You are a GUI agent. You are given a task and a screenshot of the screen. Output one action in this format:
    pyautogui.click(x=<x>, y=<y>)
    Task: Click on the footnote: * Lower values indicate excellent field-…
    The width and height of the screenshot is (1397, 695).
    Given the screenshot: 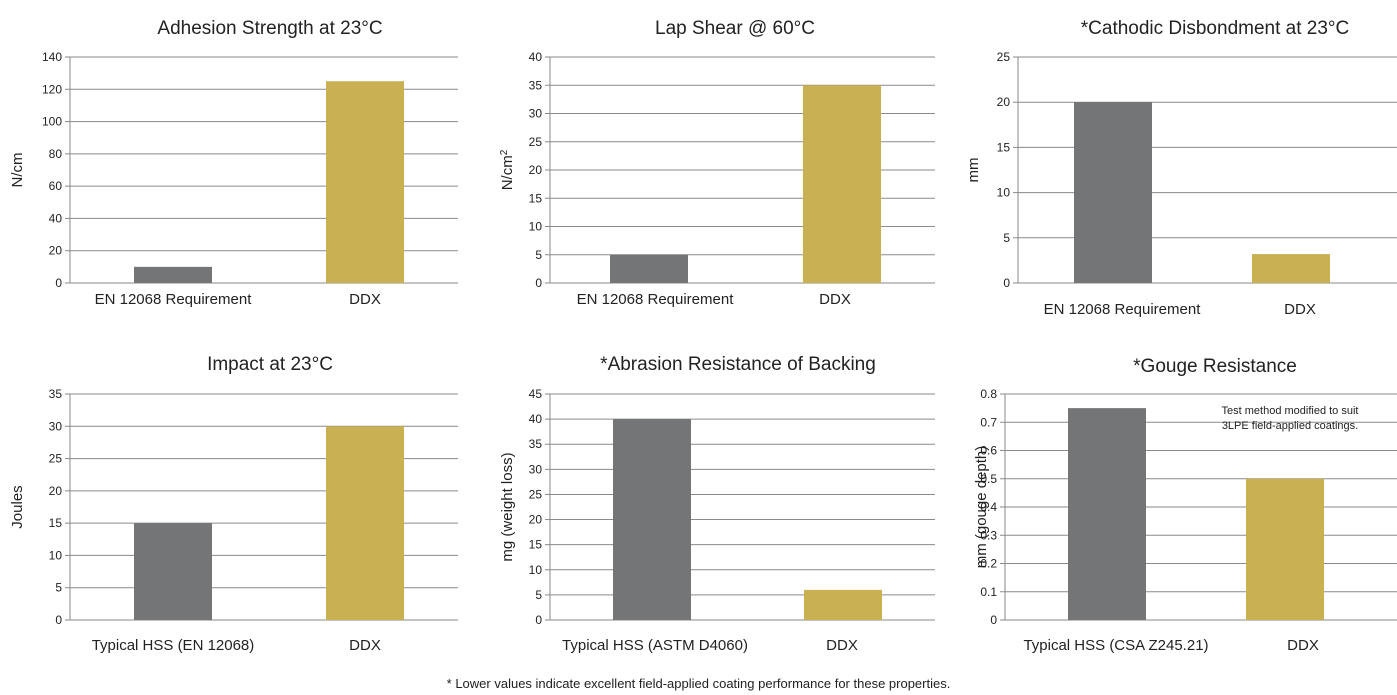 What is the action you would take?
    pyautogui.click(x=698, y=683)
    